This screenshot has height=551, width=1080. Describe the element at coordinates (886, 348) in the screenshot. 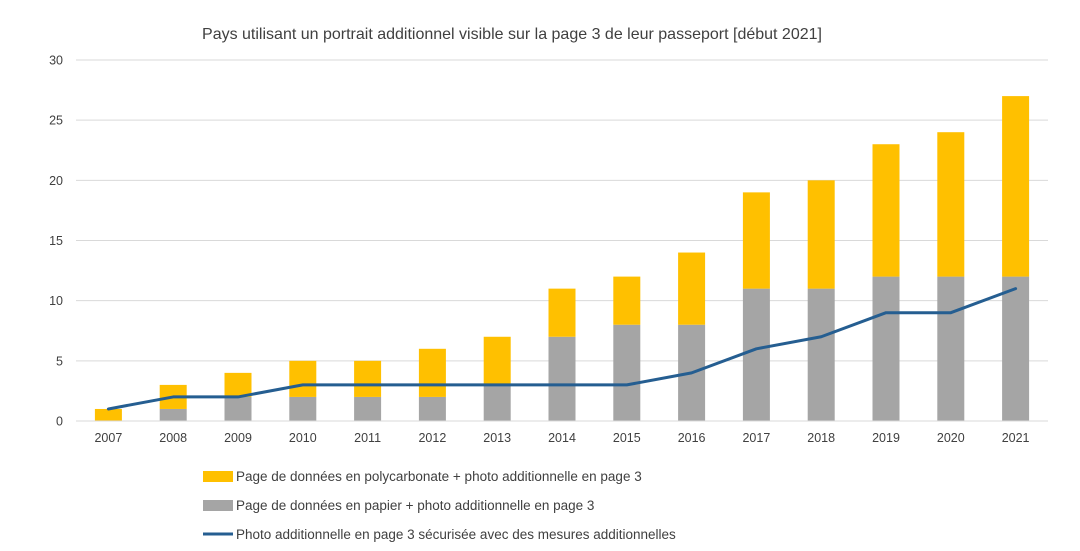

I see `bar-0-2019` at that location.